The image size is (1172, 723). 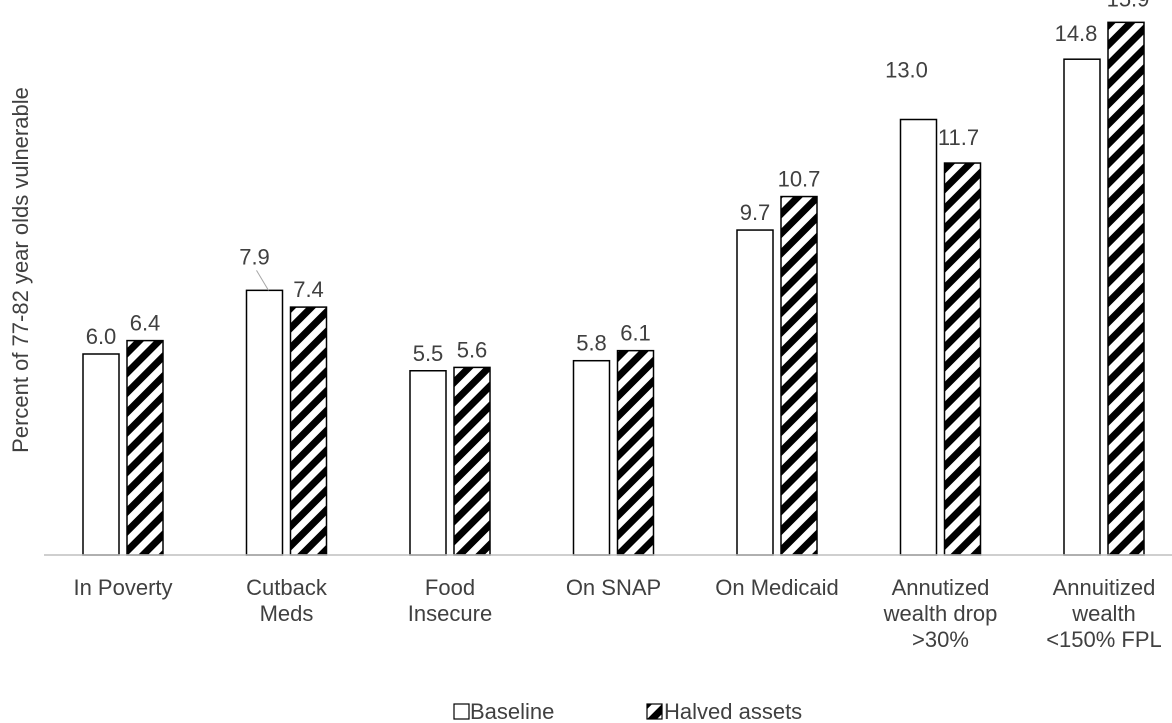 What do you see at coordinates (145, 447) in the screenshot?
I see `bar-halved-assets-in-poverty` at bounding box center [145, 447].